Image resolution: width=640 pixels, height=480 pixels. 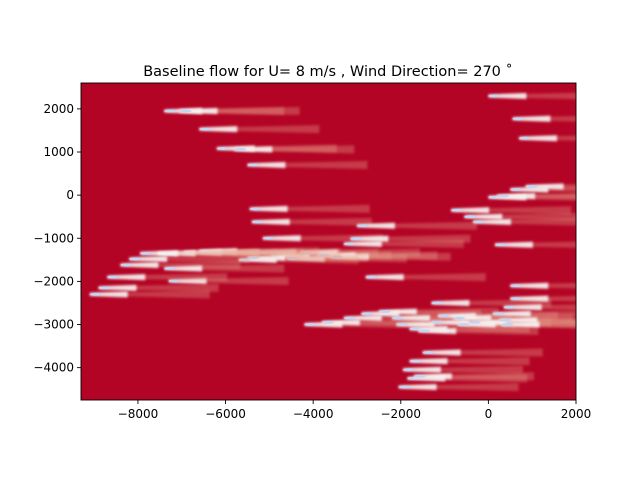 I want to click on y-axis: 2000 1000 0 −1000 −2000 −3000 −4000, so click(x=57, y=238).